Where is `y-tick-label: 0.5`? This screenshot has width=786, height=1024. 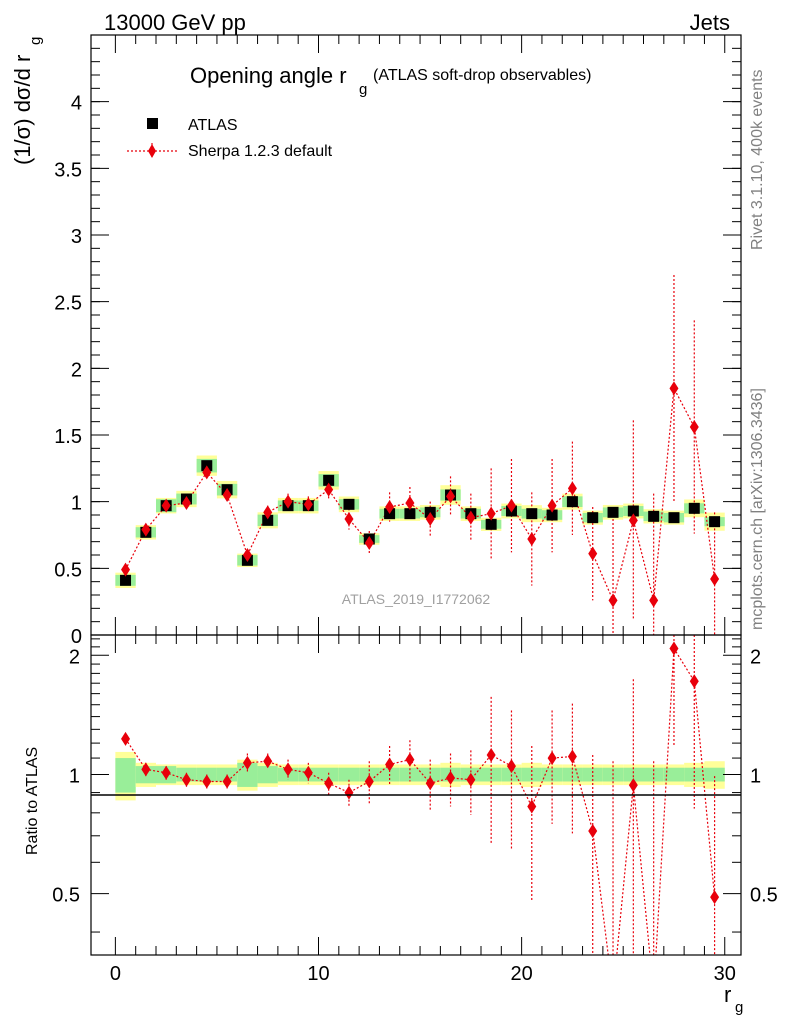
y-tick-label: 0.5 is located at coordinates (68, 570).